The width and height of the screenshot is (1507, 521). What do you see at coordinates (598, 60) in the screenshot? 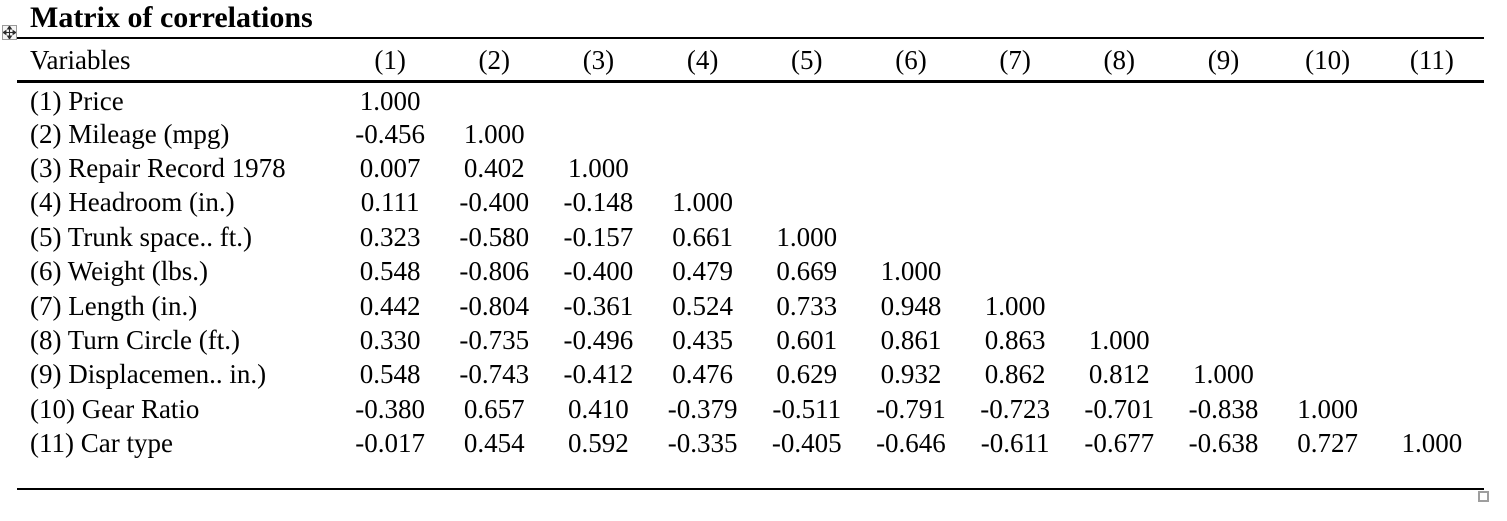
I see `column-header: (3)` at bounding box center [598, 60].